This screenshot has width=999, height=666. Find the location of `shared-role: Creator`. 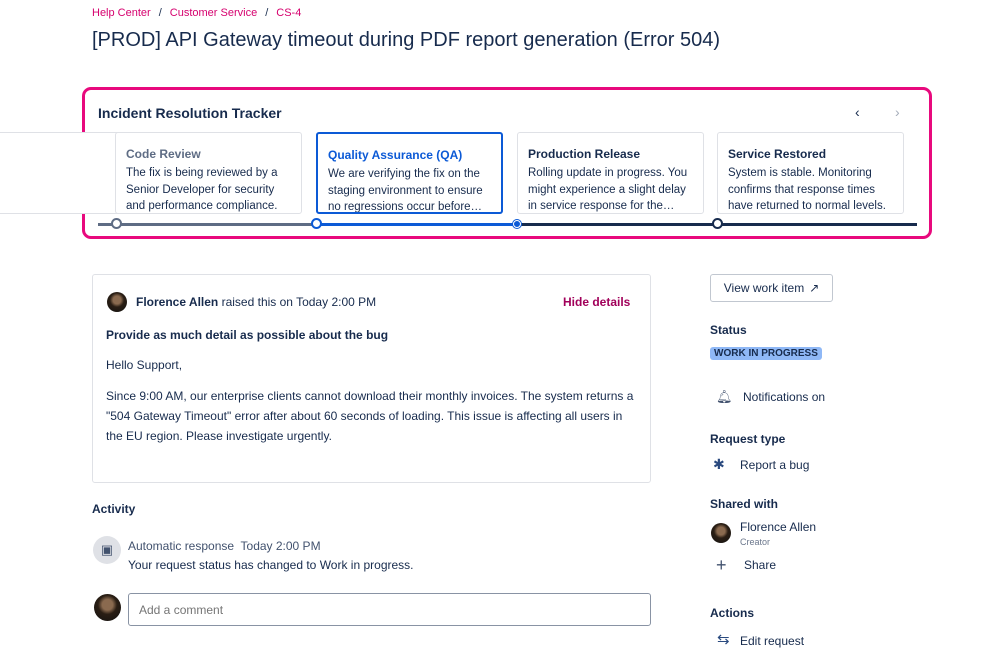

shared-role: Creator is located at coordinates (755, 542).